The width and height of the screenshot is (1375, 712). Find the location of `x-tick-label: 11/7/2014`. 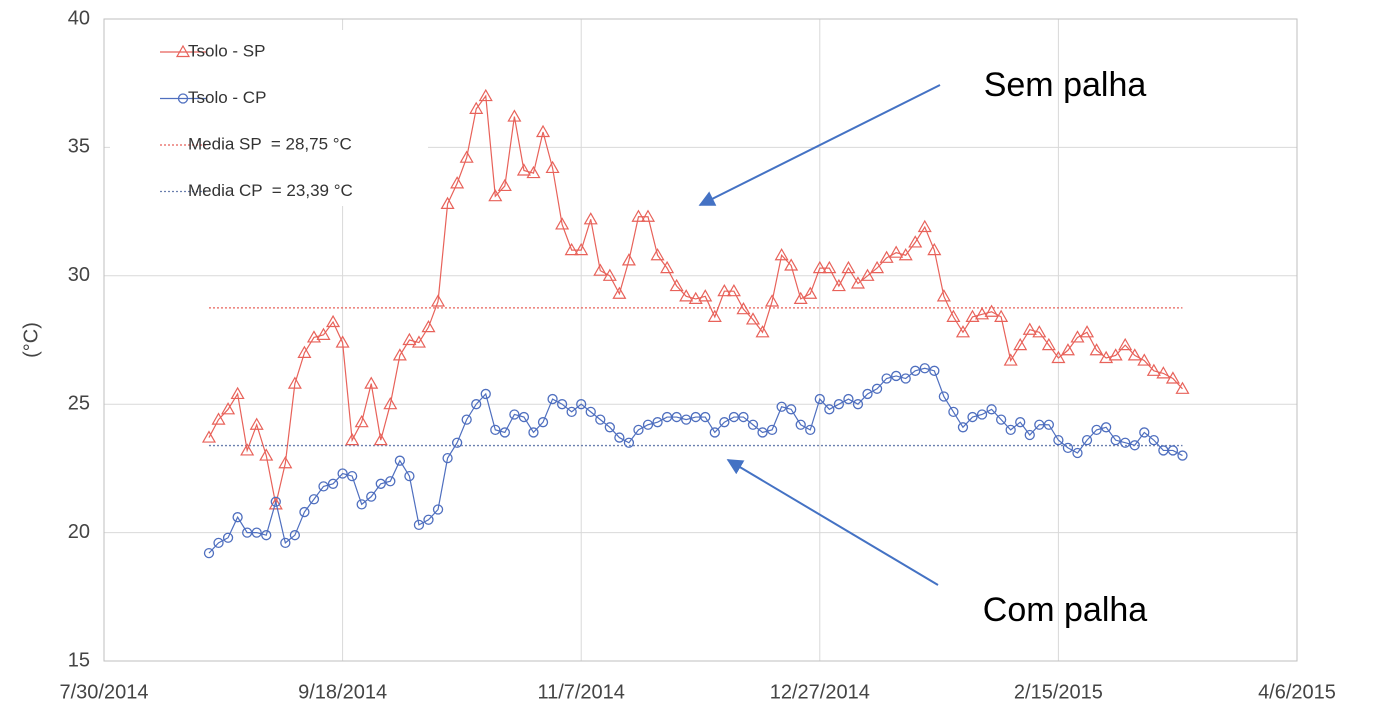

x-tick-label: 11/7/2014 is located at coordinates (581, 692).